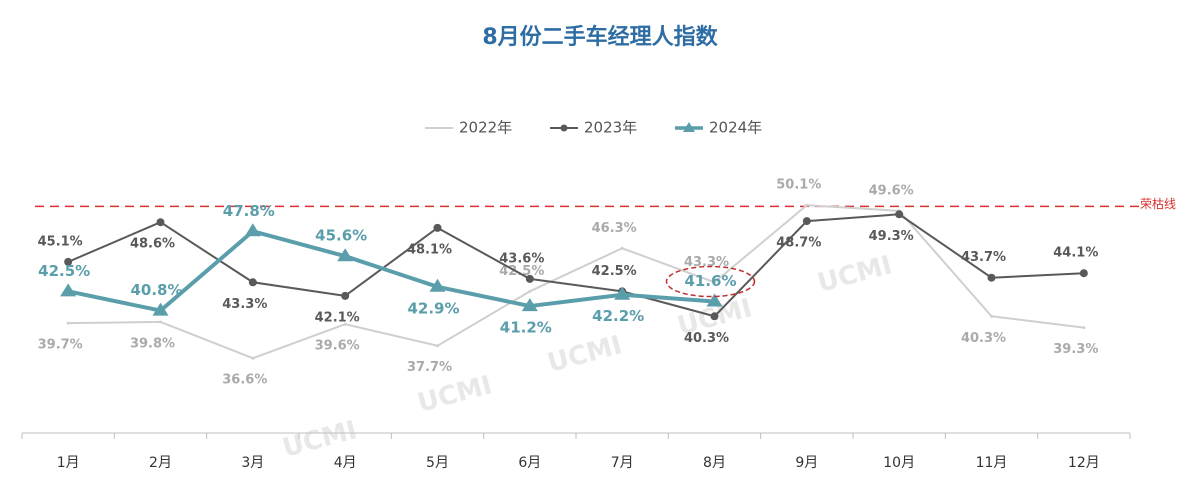 The height and width of the screenshot is (495, 1200). Describe the element at coordinates (529, 463) in the screenshot. I see `x-tick-label: 6月` at that location.